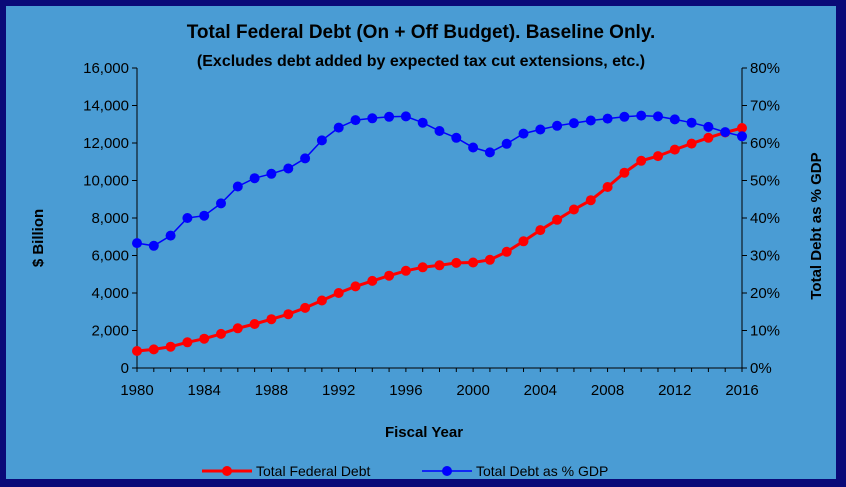  I want to click on y-tick-label: 2,000, so click(110, 331).